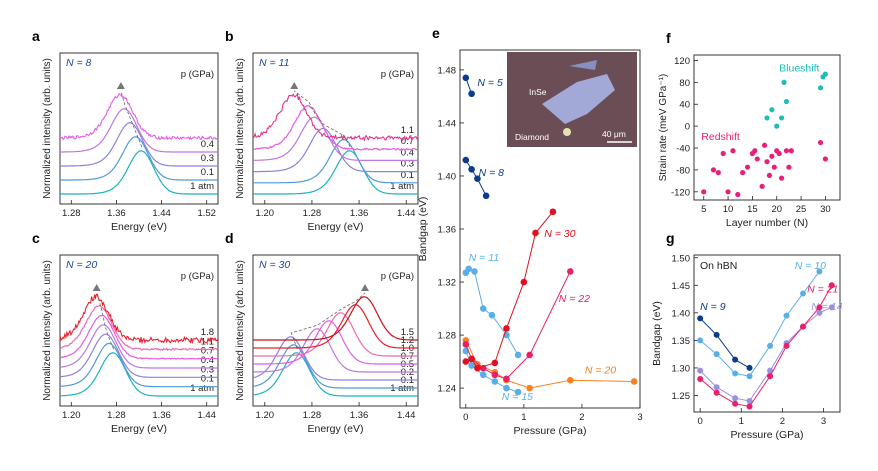  What do you see at coordinates (799, 68) in the screenshot?
I see `blueshift-label: Blueshift` at bounding box center [799, 68].